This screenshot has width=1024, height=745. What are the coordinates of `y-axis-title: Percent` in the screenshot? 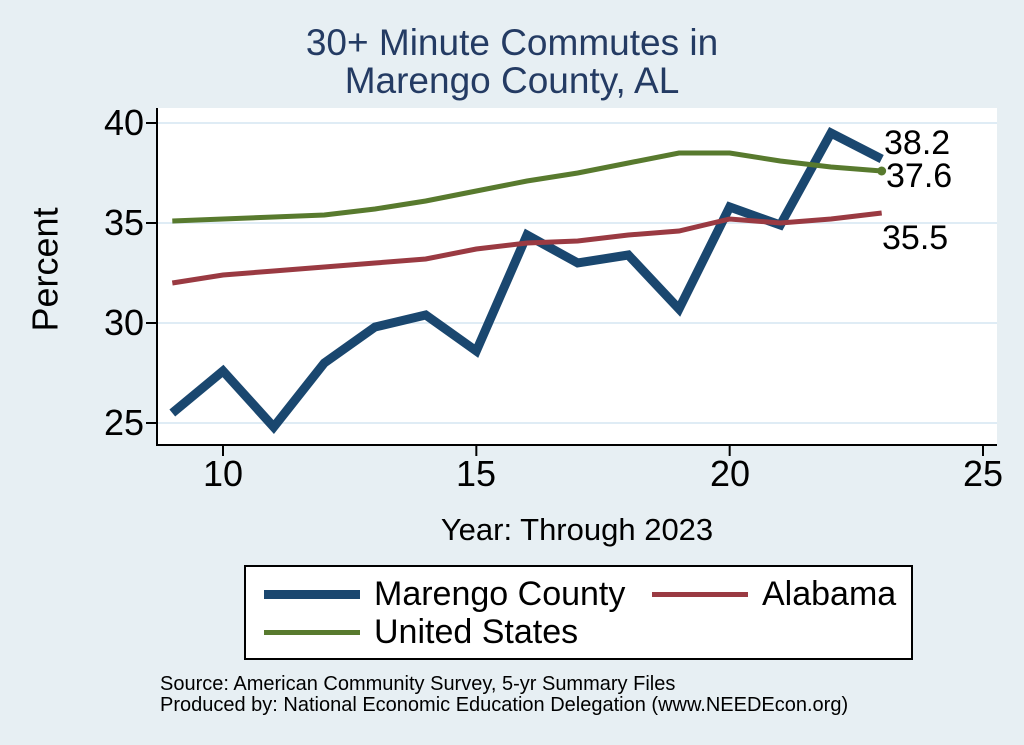 It's located at (45, 269).